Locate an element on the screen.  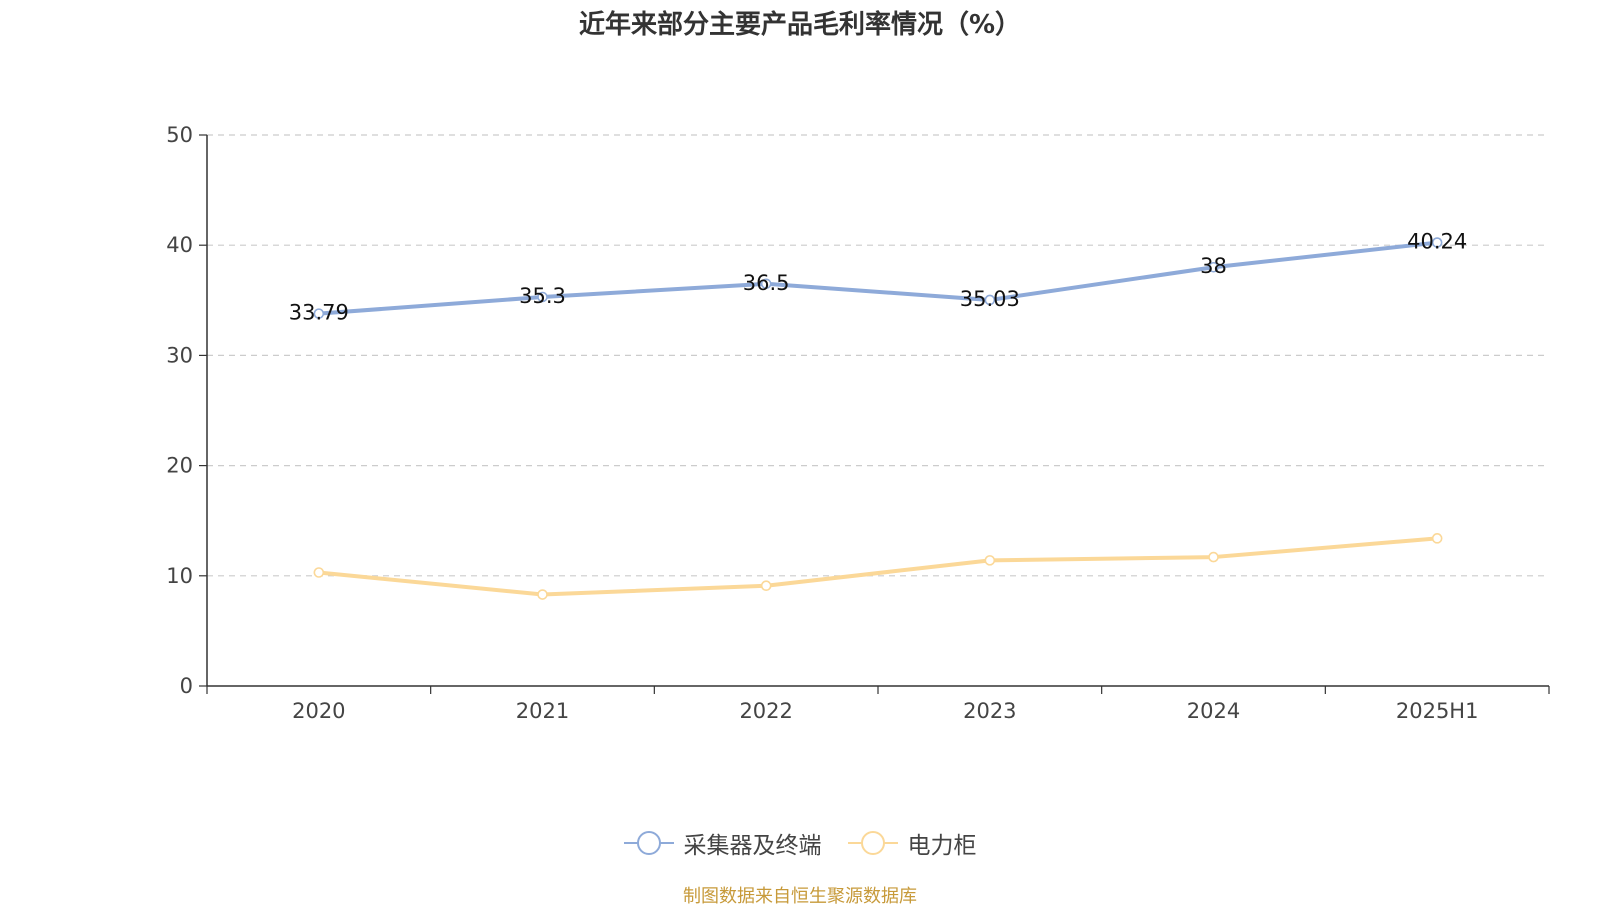
data-label: 36.5 is located at coordinates (766, 283).